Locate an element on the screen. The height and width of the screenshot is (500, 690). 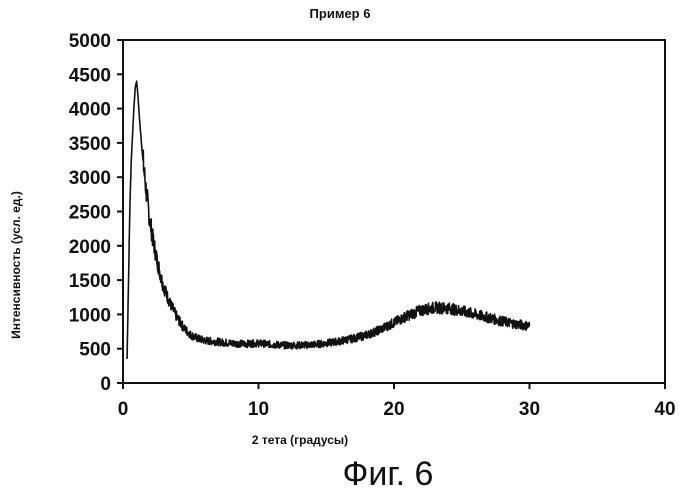
y-axis-ticks: 0 500 1000 1500 2000 2500 3000 3500 4000 4500 5000 is located at coordinates (96, 213).